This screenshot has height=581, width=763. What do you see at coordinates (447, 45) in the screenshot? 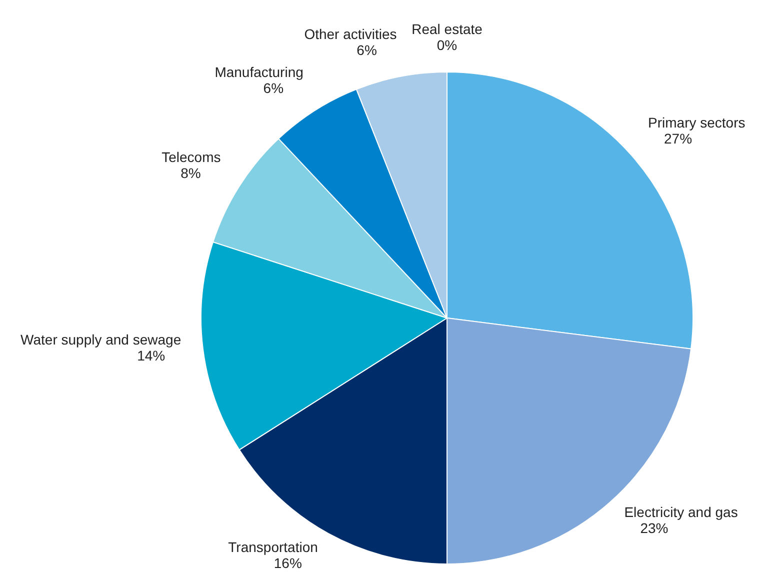
I see `text: 0%` at bounding box center [447, 45].